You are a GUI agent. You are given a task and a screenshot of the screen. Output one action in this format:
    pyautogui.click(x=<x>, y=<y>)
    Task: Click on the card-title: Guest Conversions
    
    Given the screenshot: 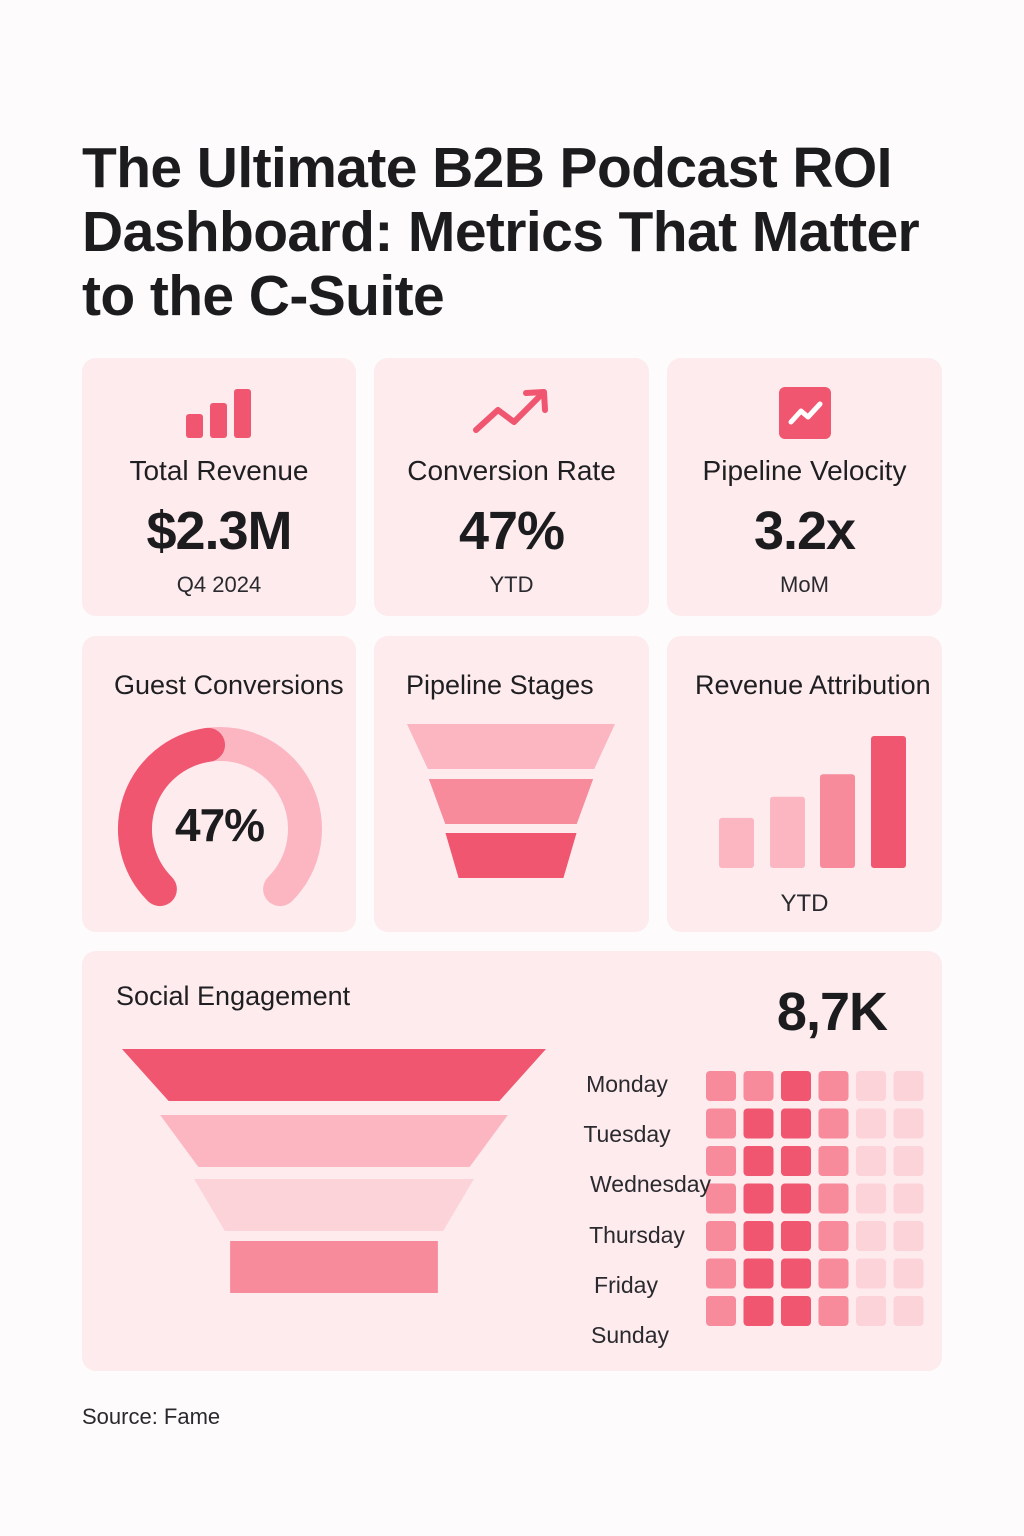 What is the action you would take?
    pyautogui.click(x=229, y=685)
    